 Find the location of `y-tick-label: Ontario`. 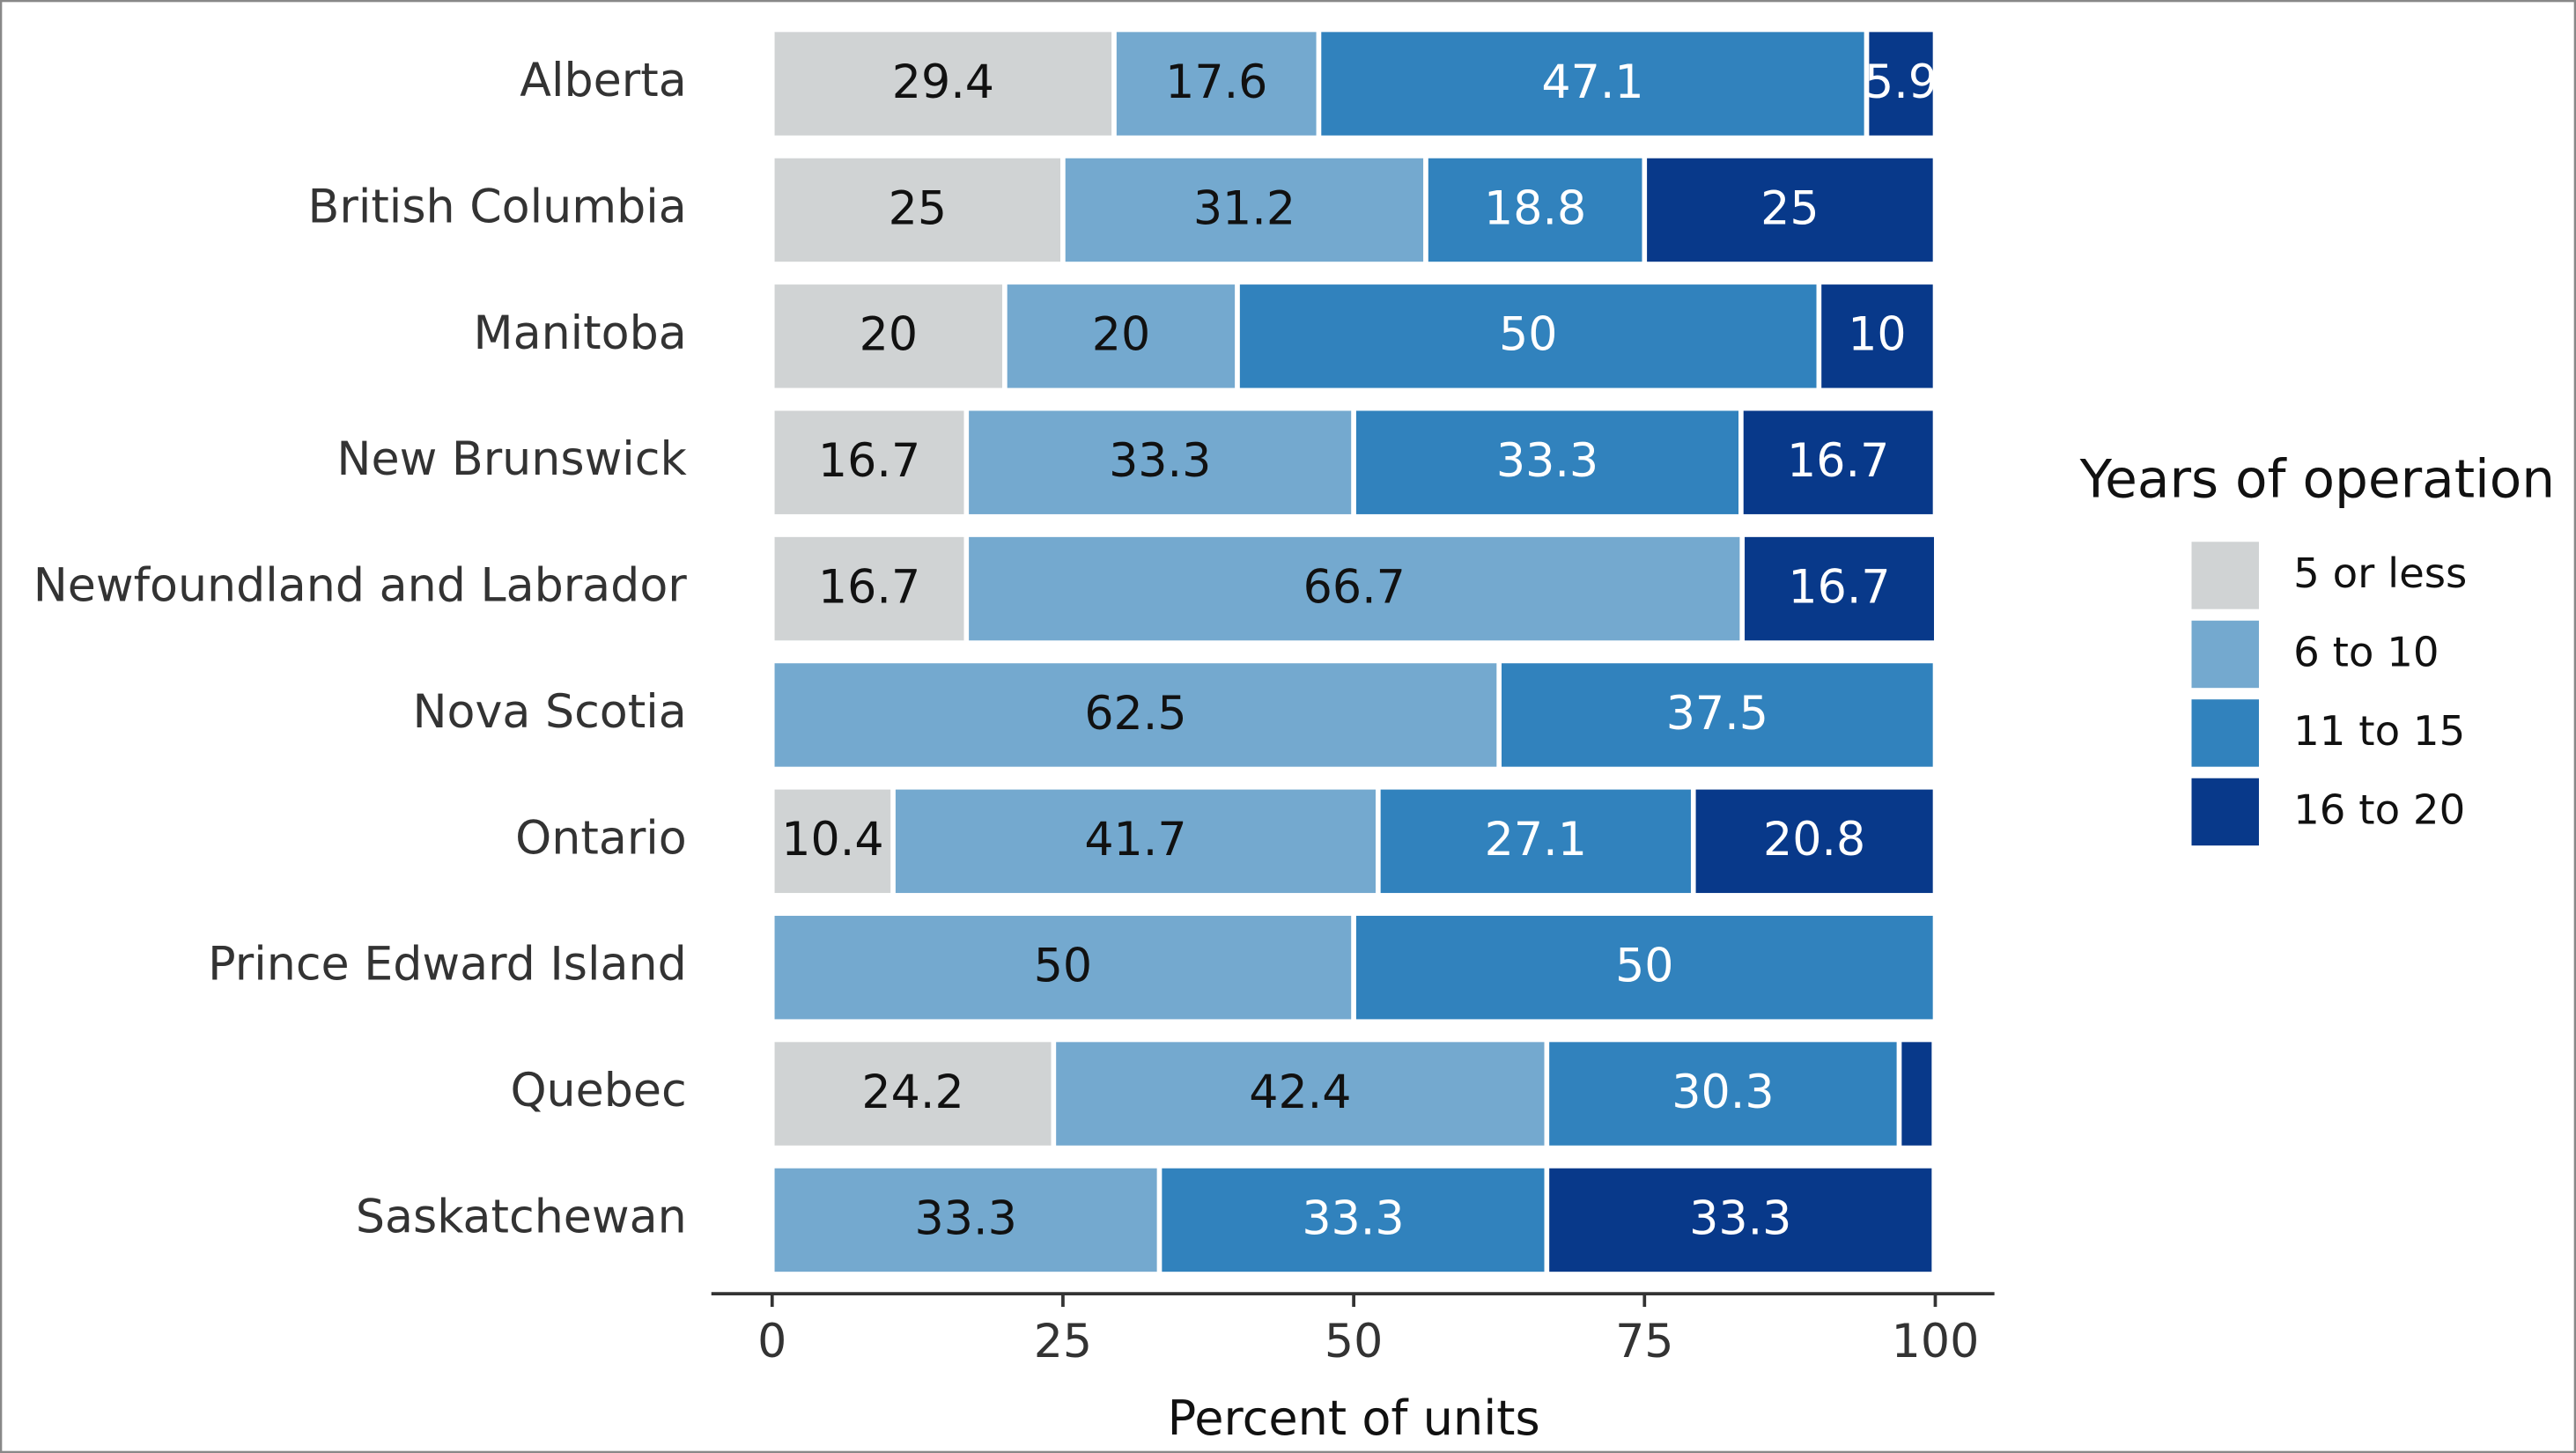

y-tick-label: Ontario is located at coordinates (601, 838).